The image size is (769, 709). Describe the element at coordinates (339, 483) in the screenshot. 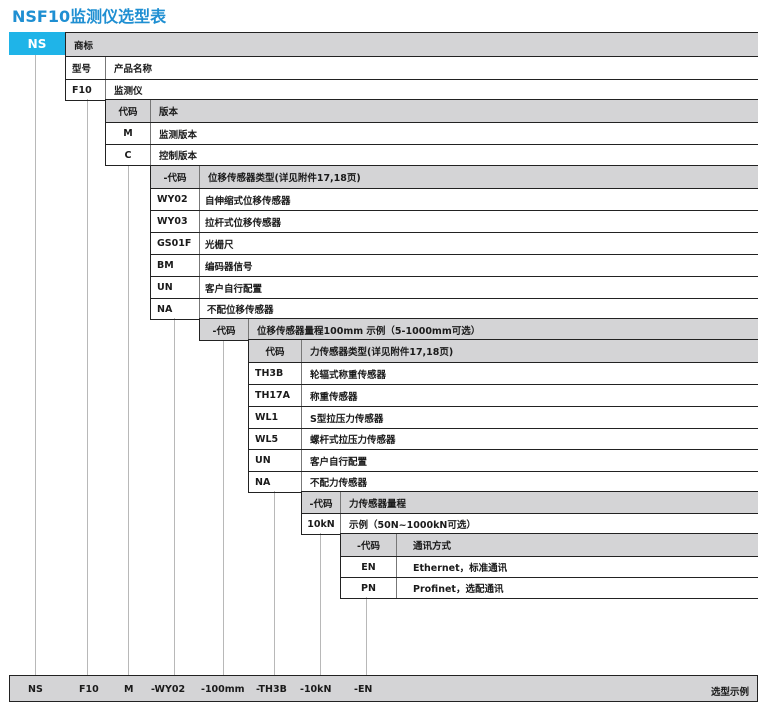

I see `option-desc: 不配力传感器` at that location.